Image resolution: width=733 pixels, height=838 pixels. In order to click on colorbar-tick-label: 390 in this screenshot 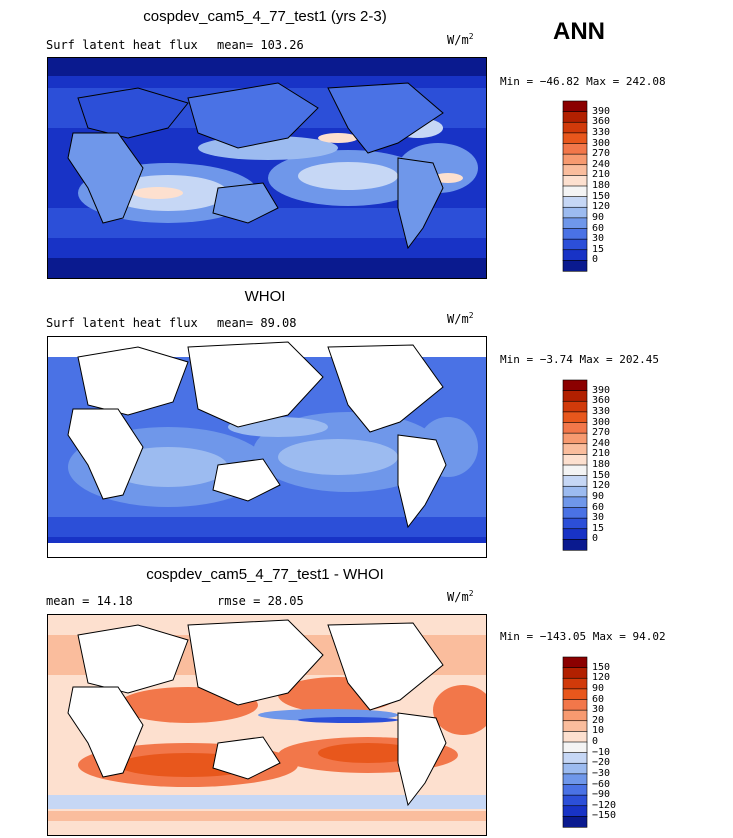, I will do `click(601, 390)`.